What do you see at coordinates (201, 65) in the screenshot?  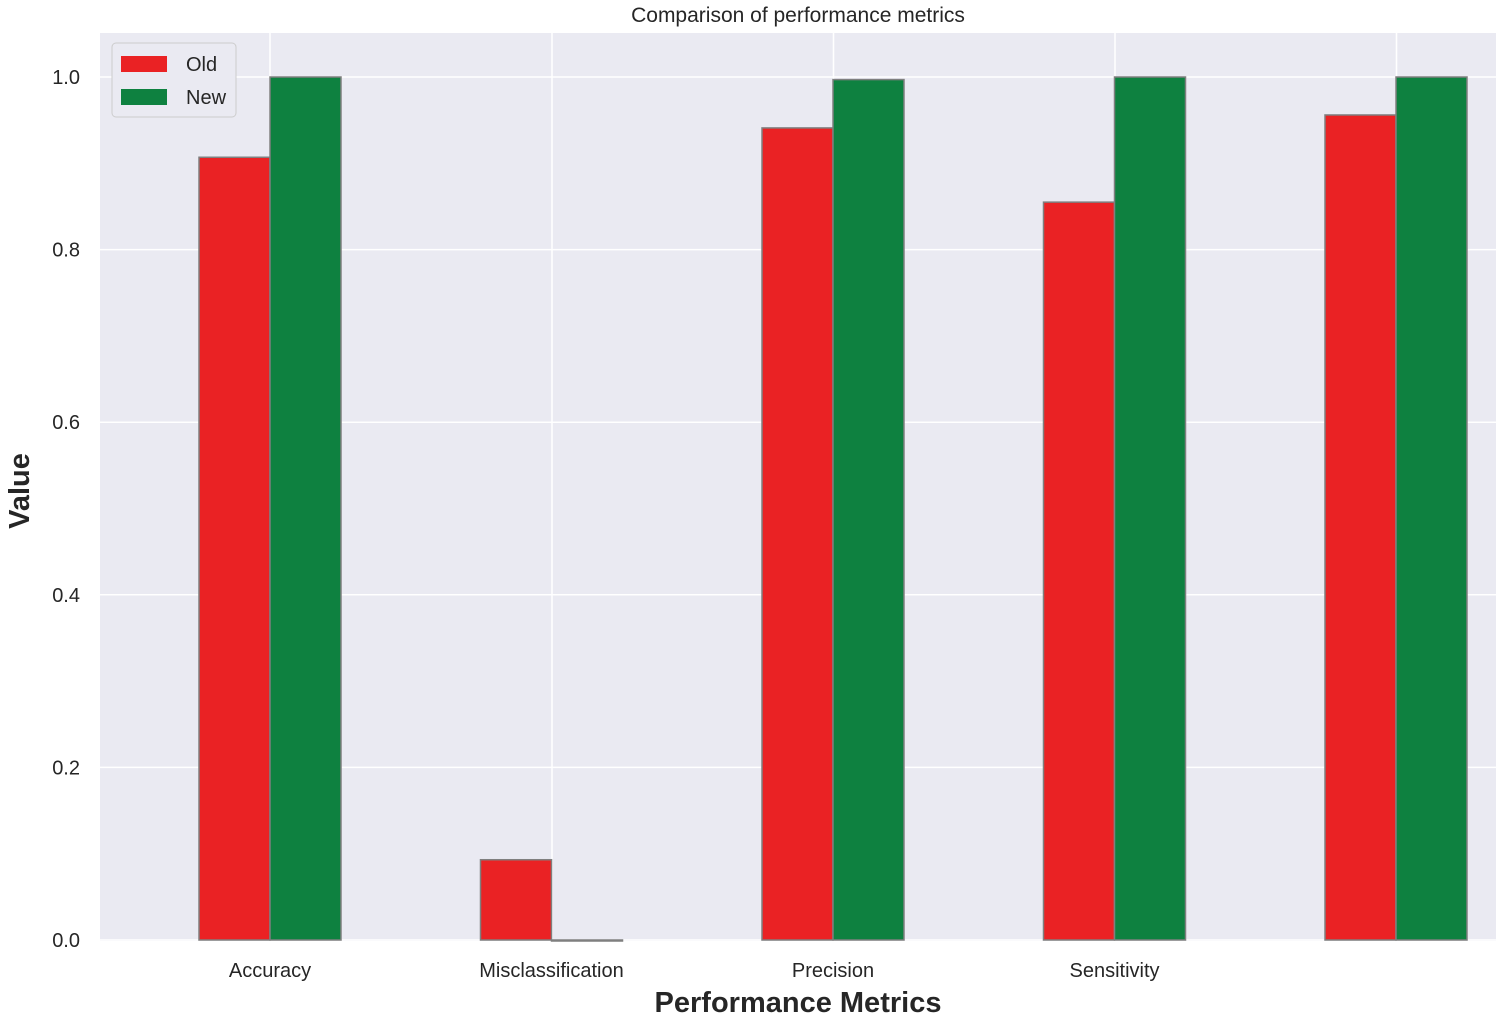 I see `legend-label-old: Old` at bounding box center [201, 65].